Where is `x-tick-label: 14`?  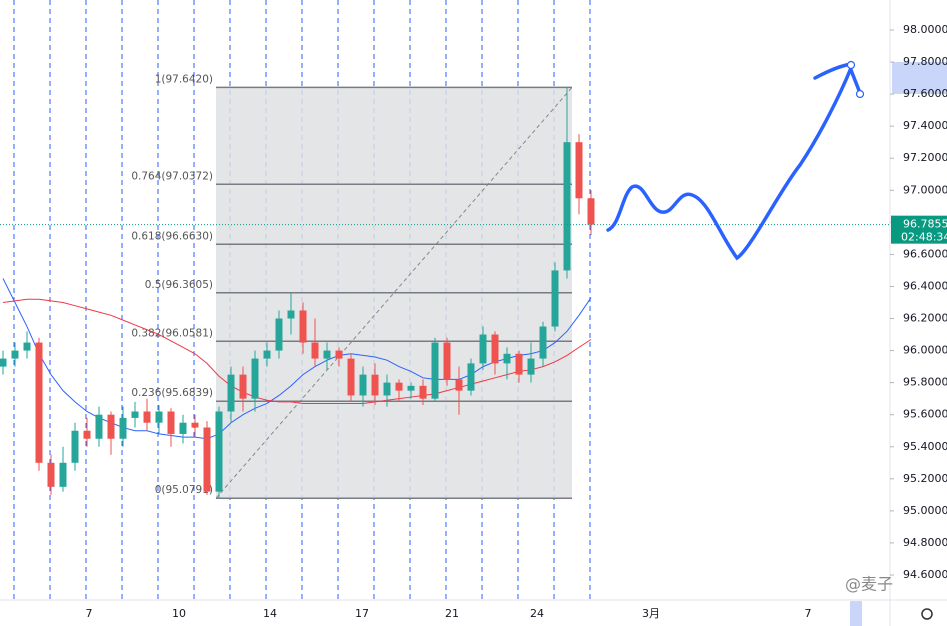
x-tick-label: 14 is located at coordinates (270, 613).